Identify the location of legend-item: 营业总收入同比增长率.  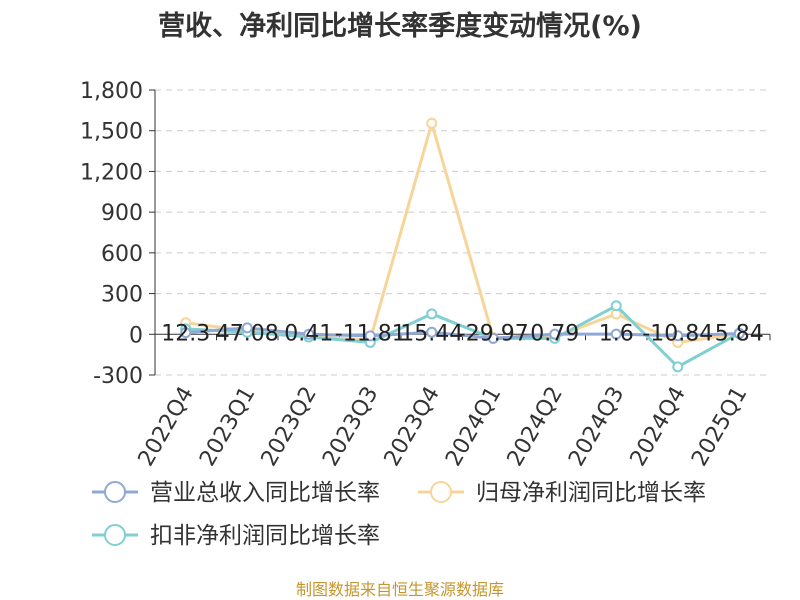
(236, 493).